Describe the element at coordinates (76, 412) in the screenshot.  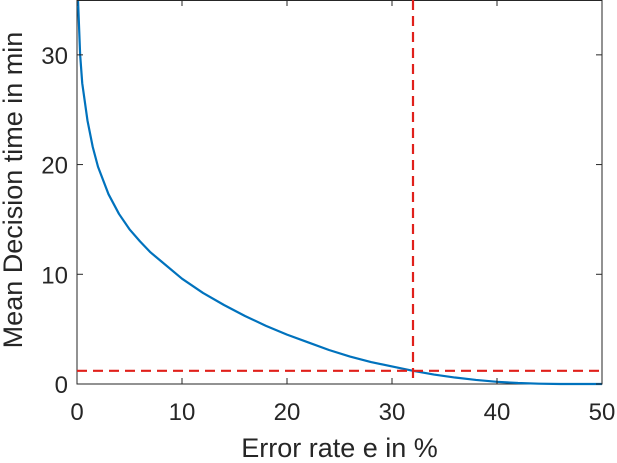
I see `x-tick-label: 0` at that location.